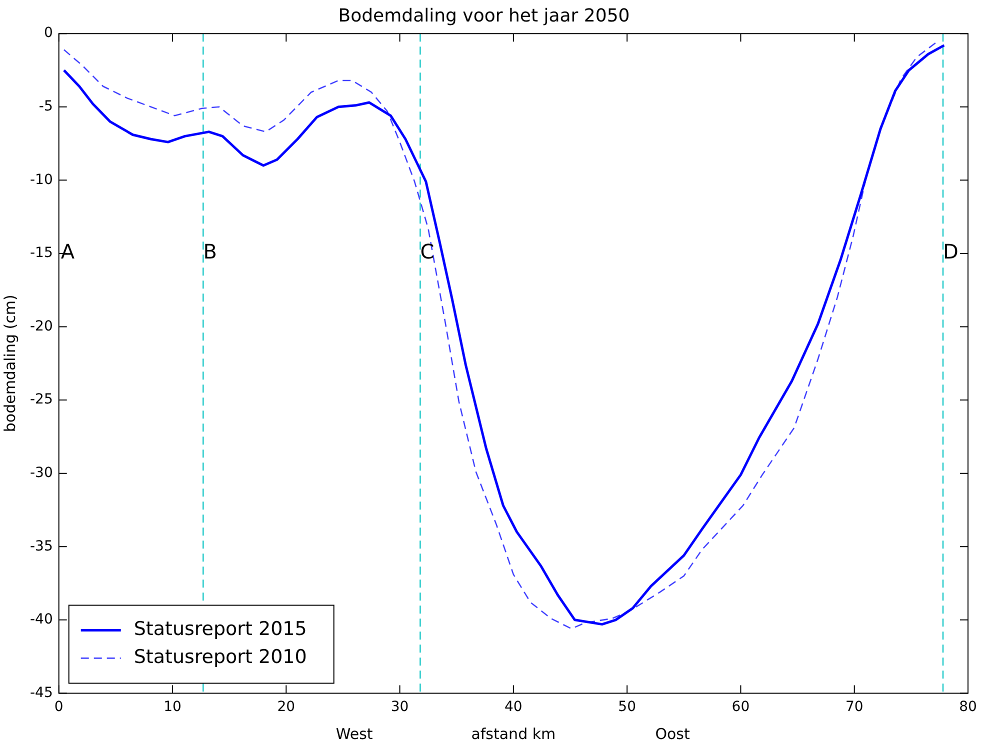  Describe the element at coordinates (950, 252) in the screenshot. I see `annotation: D` at that location.